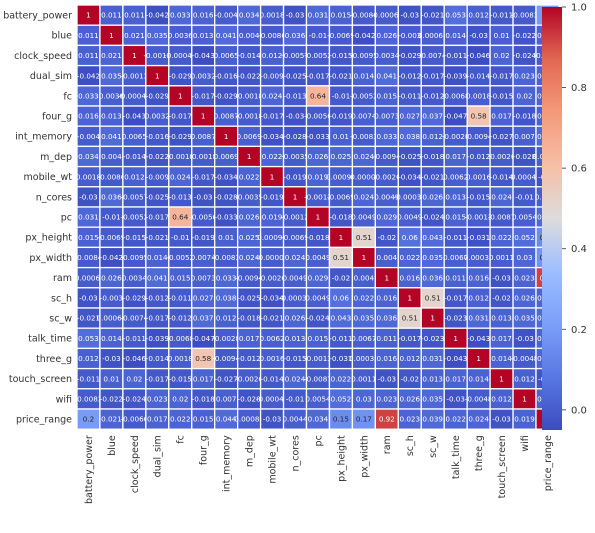 The height and width of the screenshot is (533, 595). What do you see at coordinates (387, 419) in the screenshot?
I see `cell-annotation: 0.92` at bounding box center [387, 419].